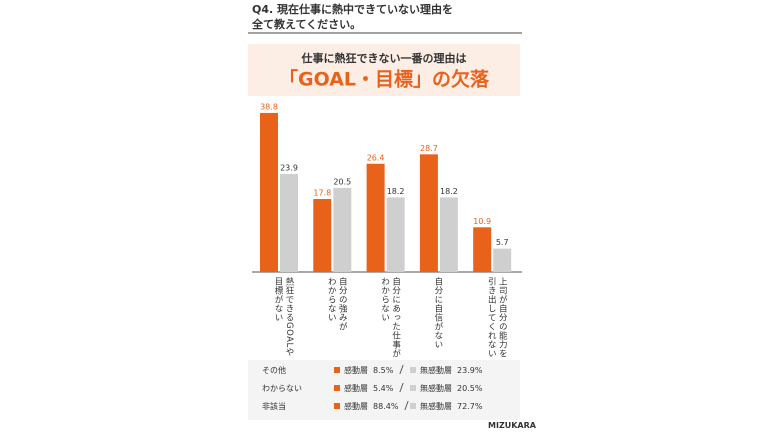 The height and width of the screenshot is (433, 770). Describe the element at coordinates (429, 148) in the screenshot. I see `value-label: 28.7` at that location.